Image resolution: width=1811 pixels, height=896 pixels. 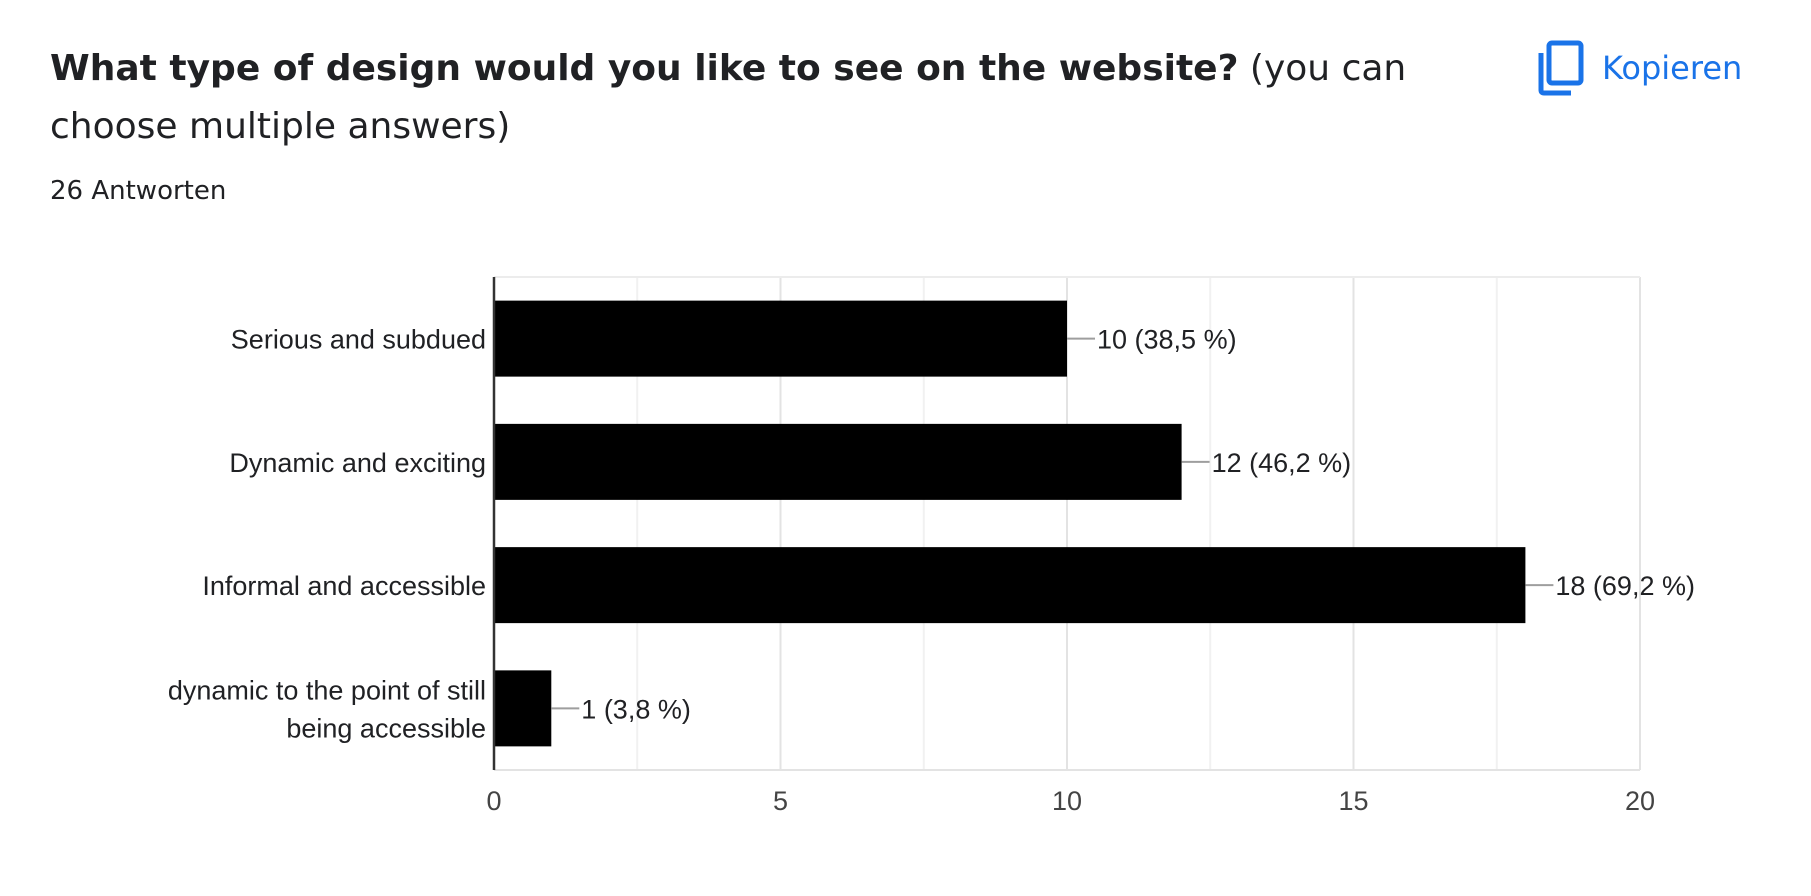 I want to click on category-label-line: Informal and accessible, so click(x=344, y=586).